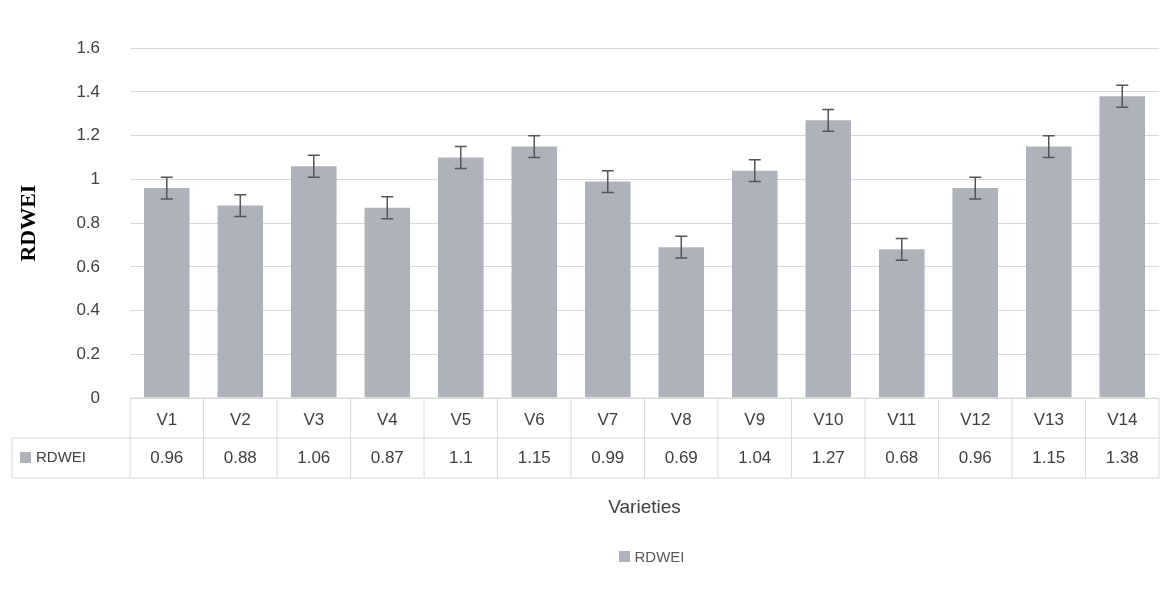 The image size is (1173, 590). What do you see at coordinates (659, 556) in the screenshot?
I see `text: RDWEI` at bounding box center [659, 556].